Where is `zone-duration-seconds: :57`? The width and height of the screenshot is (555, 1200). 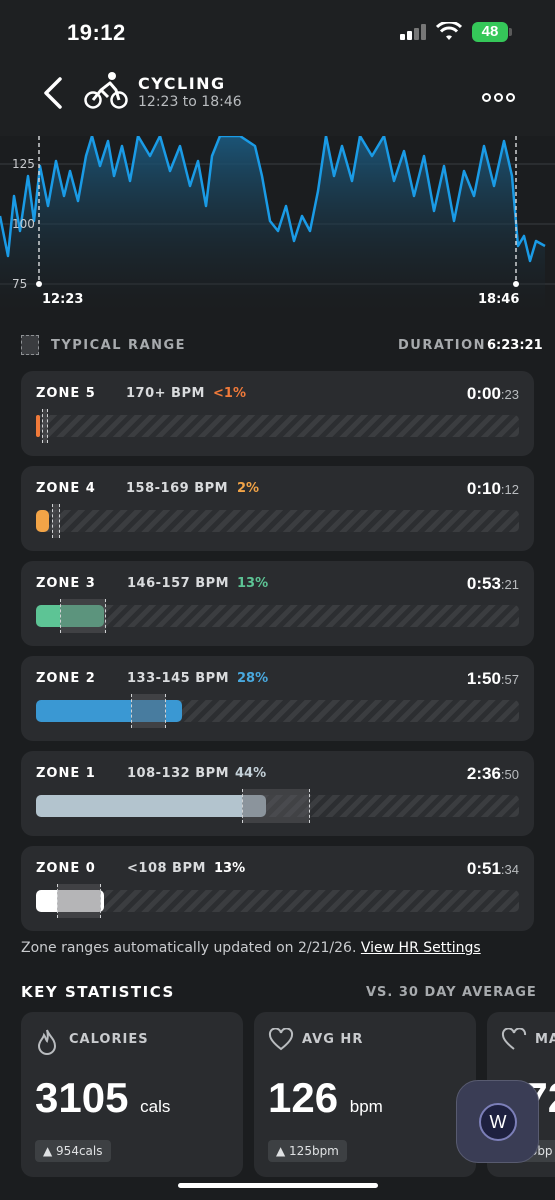
zone-duration-seconds: :57 is located at coordinates (509, 679).